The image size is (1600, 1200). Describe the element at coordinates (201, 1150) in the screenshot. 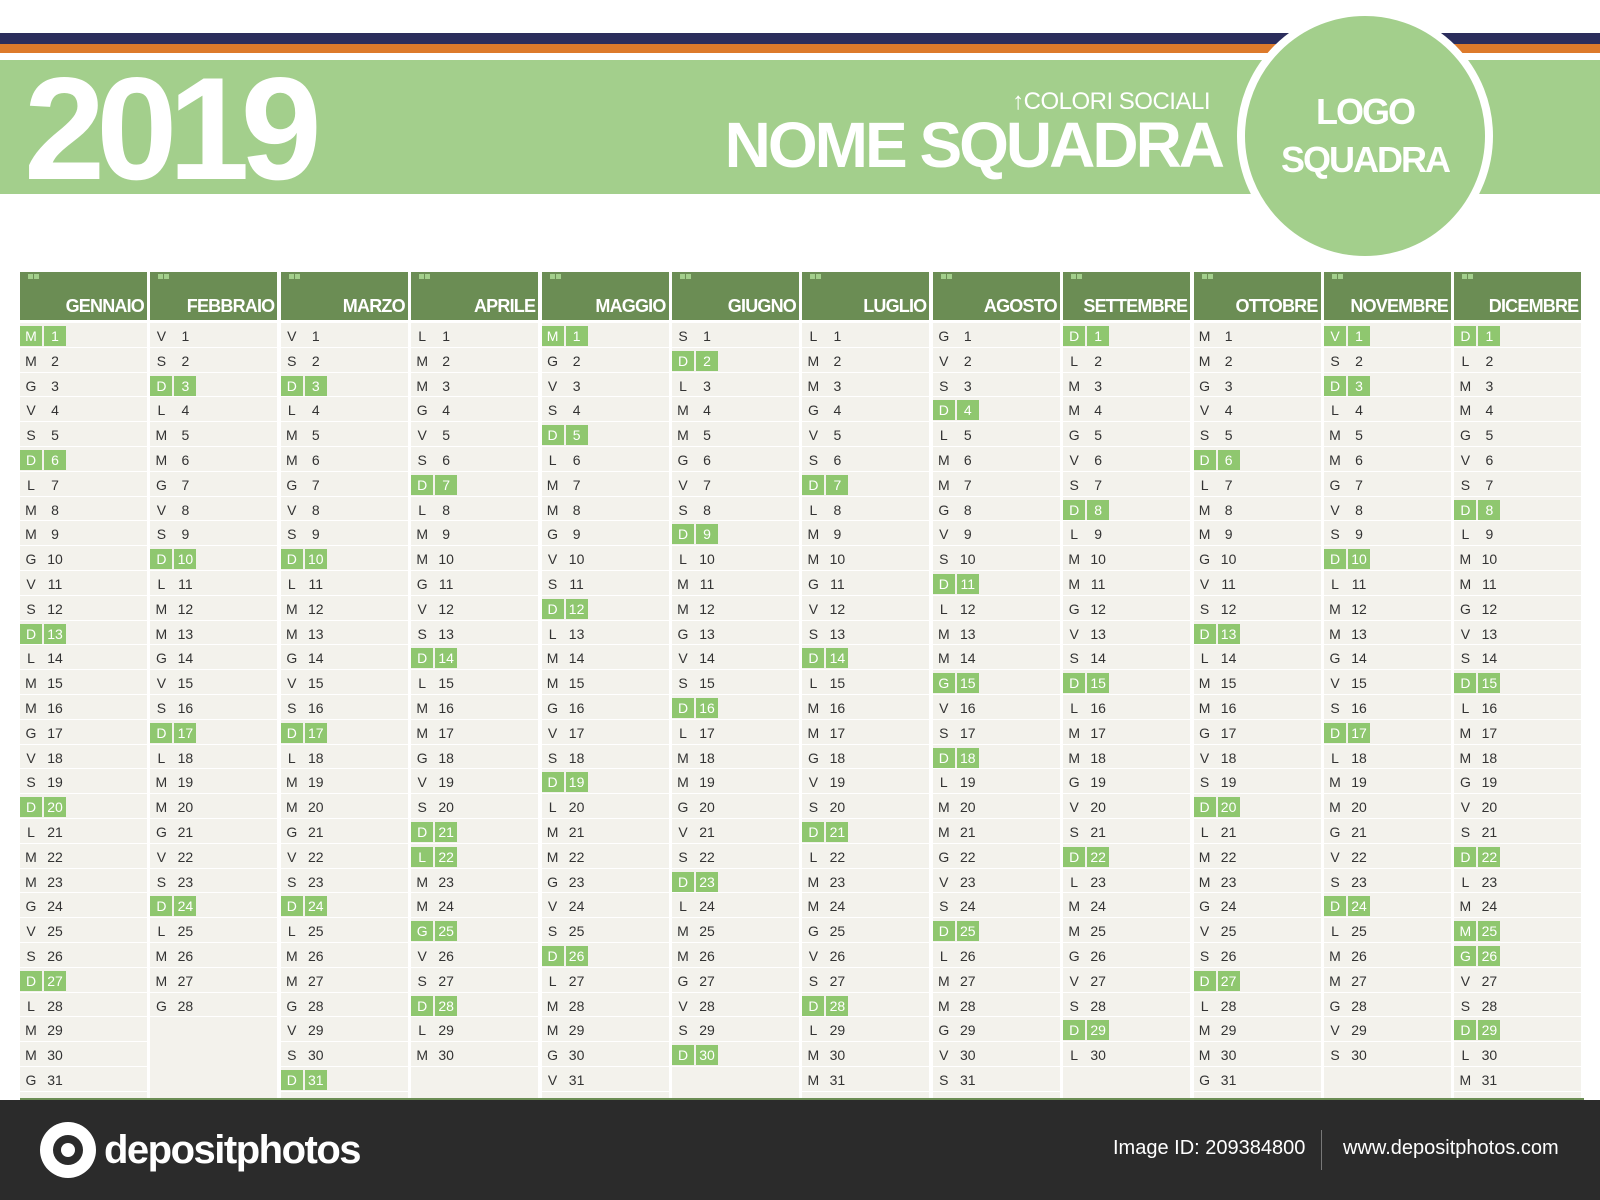

I see `brand-logo: depositphotos` at that location.